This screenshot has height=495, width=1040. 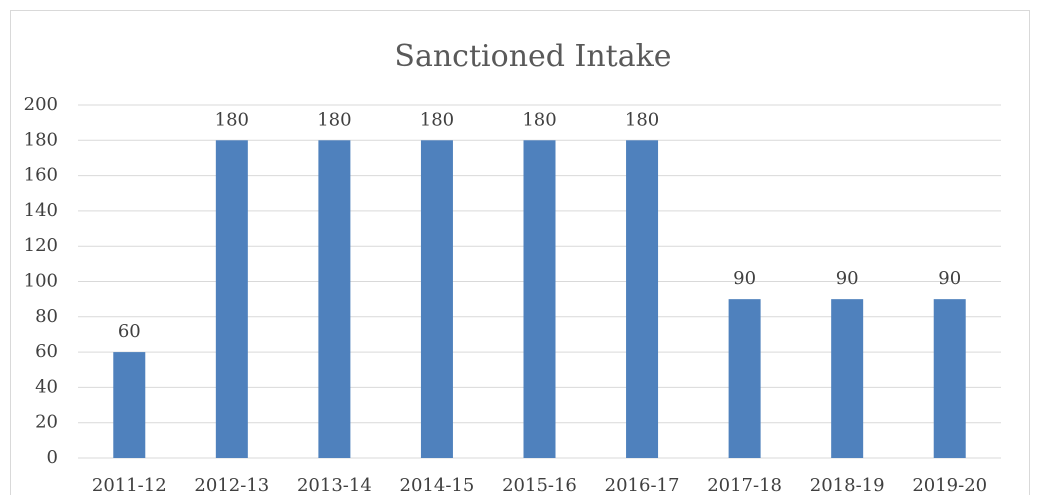 I want to click on y-tick-label: 120, so click(x=41, y=245).